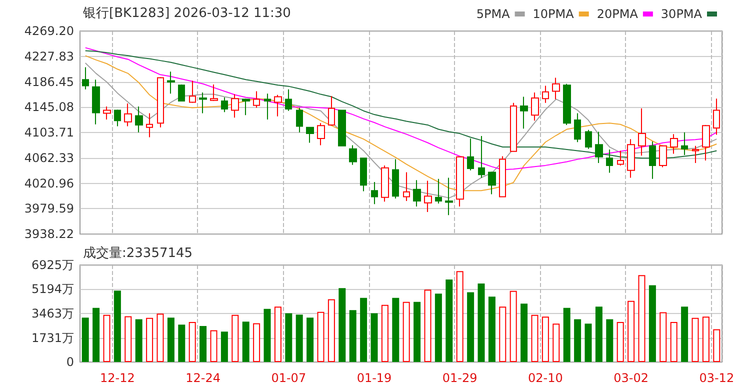 This screenshot has width=750, height=391. What do you see at coordinates (49, 107) in the screenshot?
I see `y-tick-label: 4145.08` at bounding box center [49, 107].